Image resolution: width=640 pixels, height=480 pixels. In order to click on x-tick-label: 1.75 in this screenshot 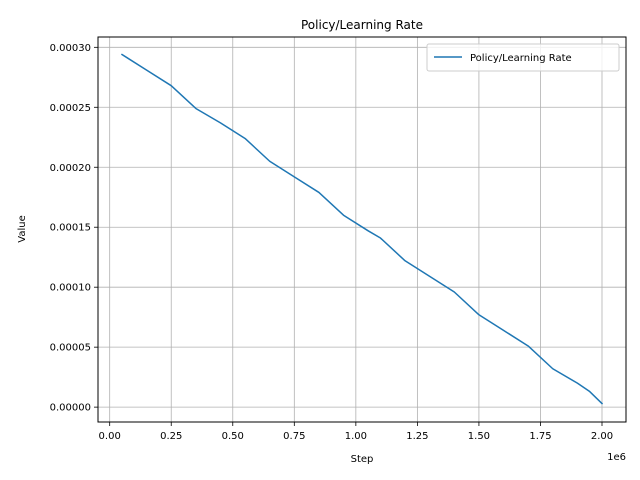, I will do `click(540, 436)`.